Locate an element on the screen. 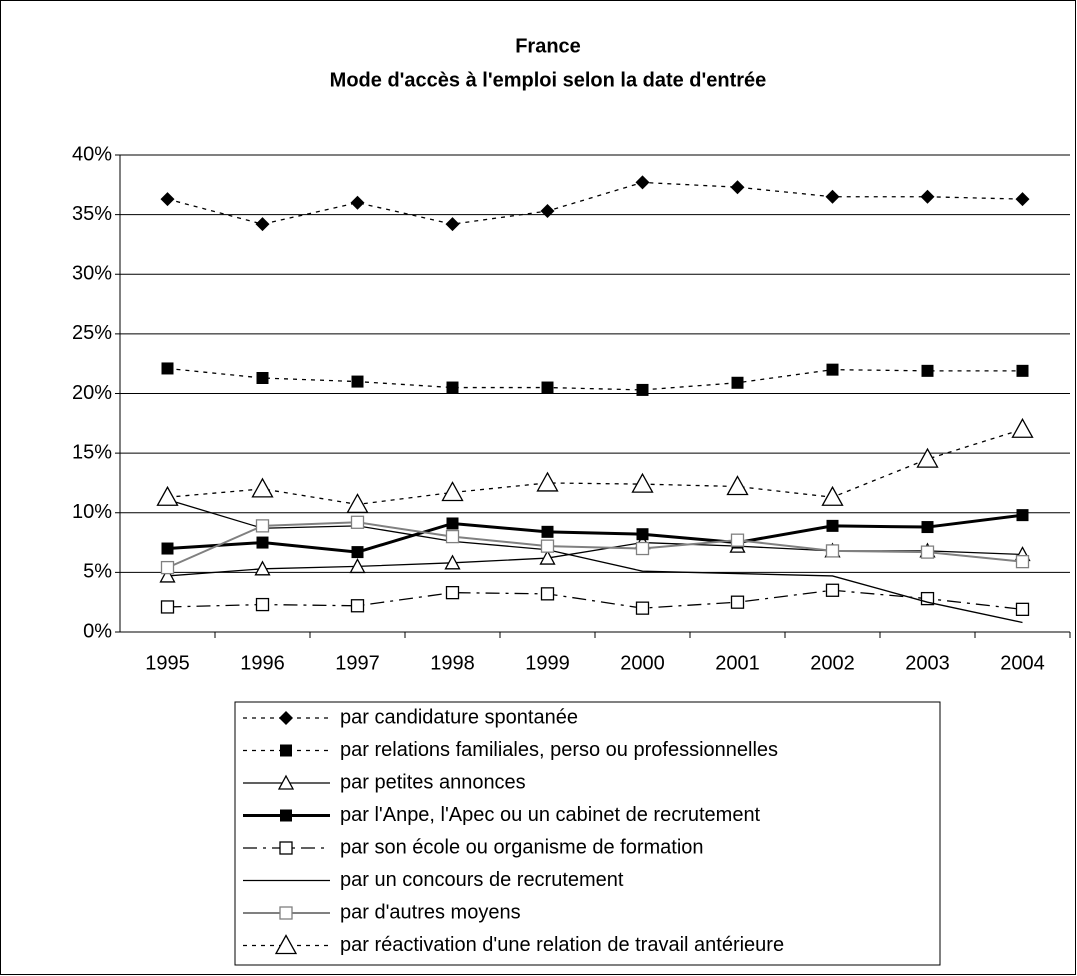 The height and width of the screenshot is (976, 1077). y-tick-label: 0% is located at coordinates (97, 631).